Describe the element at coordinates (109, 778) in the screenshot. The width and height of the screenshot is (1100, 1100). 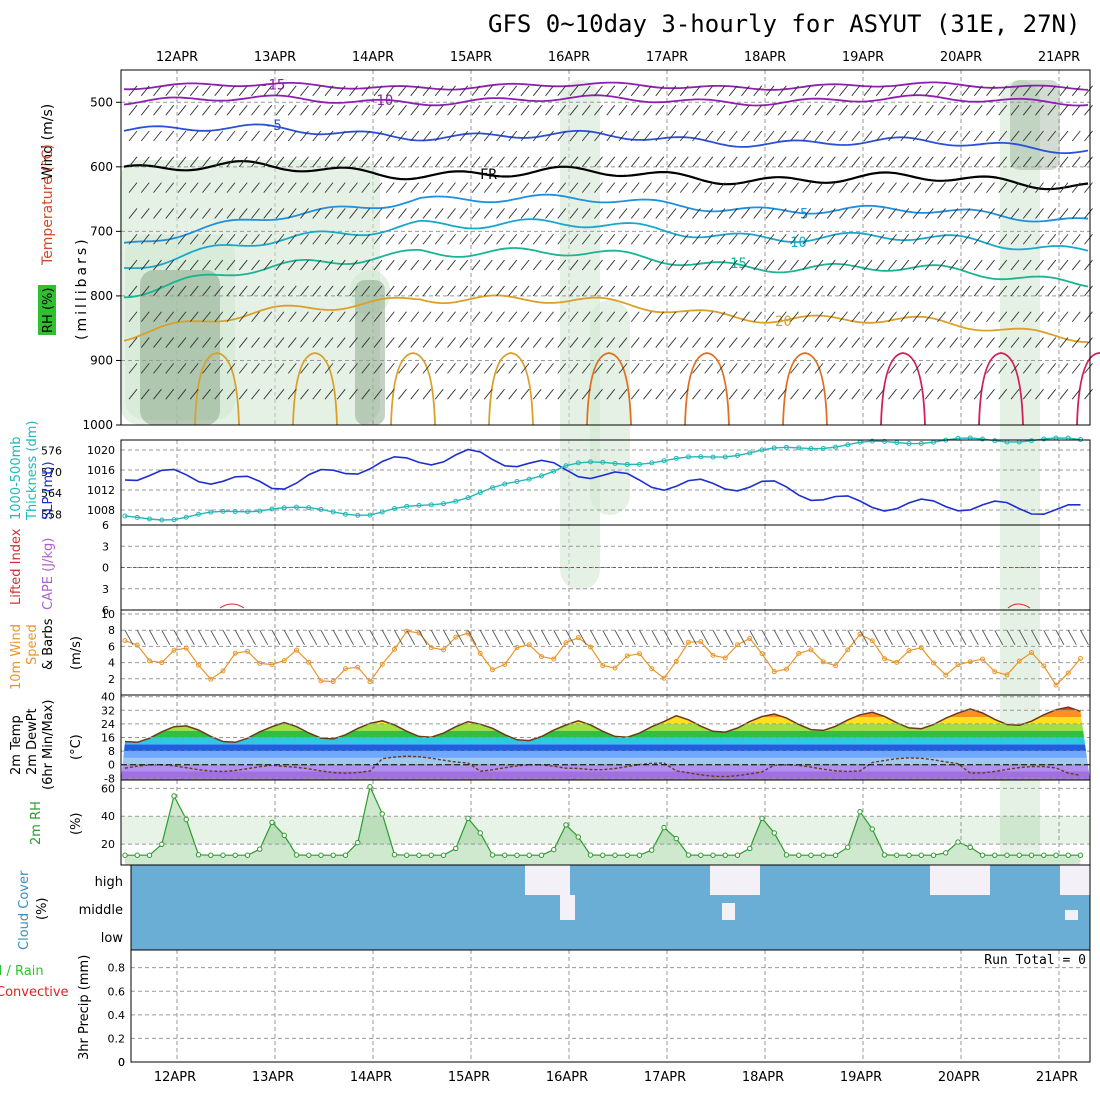
I see `temp-tick-label-0: -8` at that location.